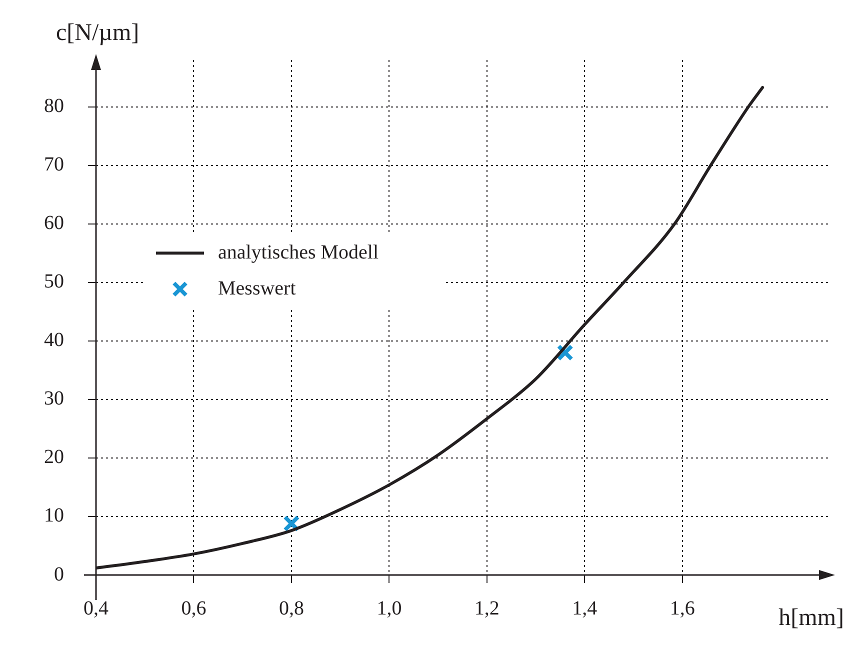 The width and height of the screenshot is (847, 655). I want to click on x-axis-title: h[mm], so click(811, 618).